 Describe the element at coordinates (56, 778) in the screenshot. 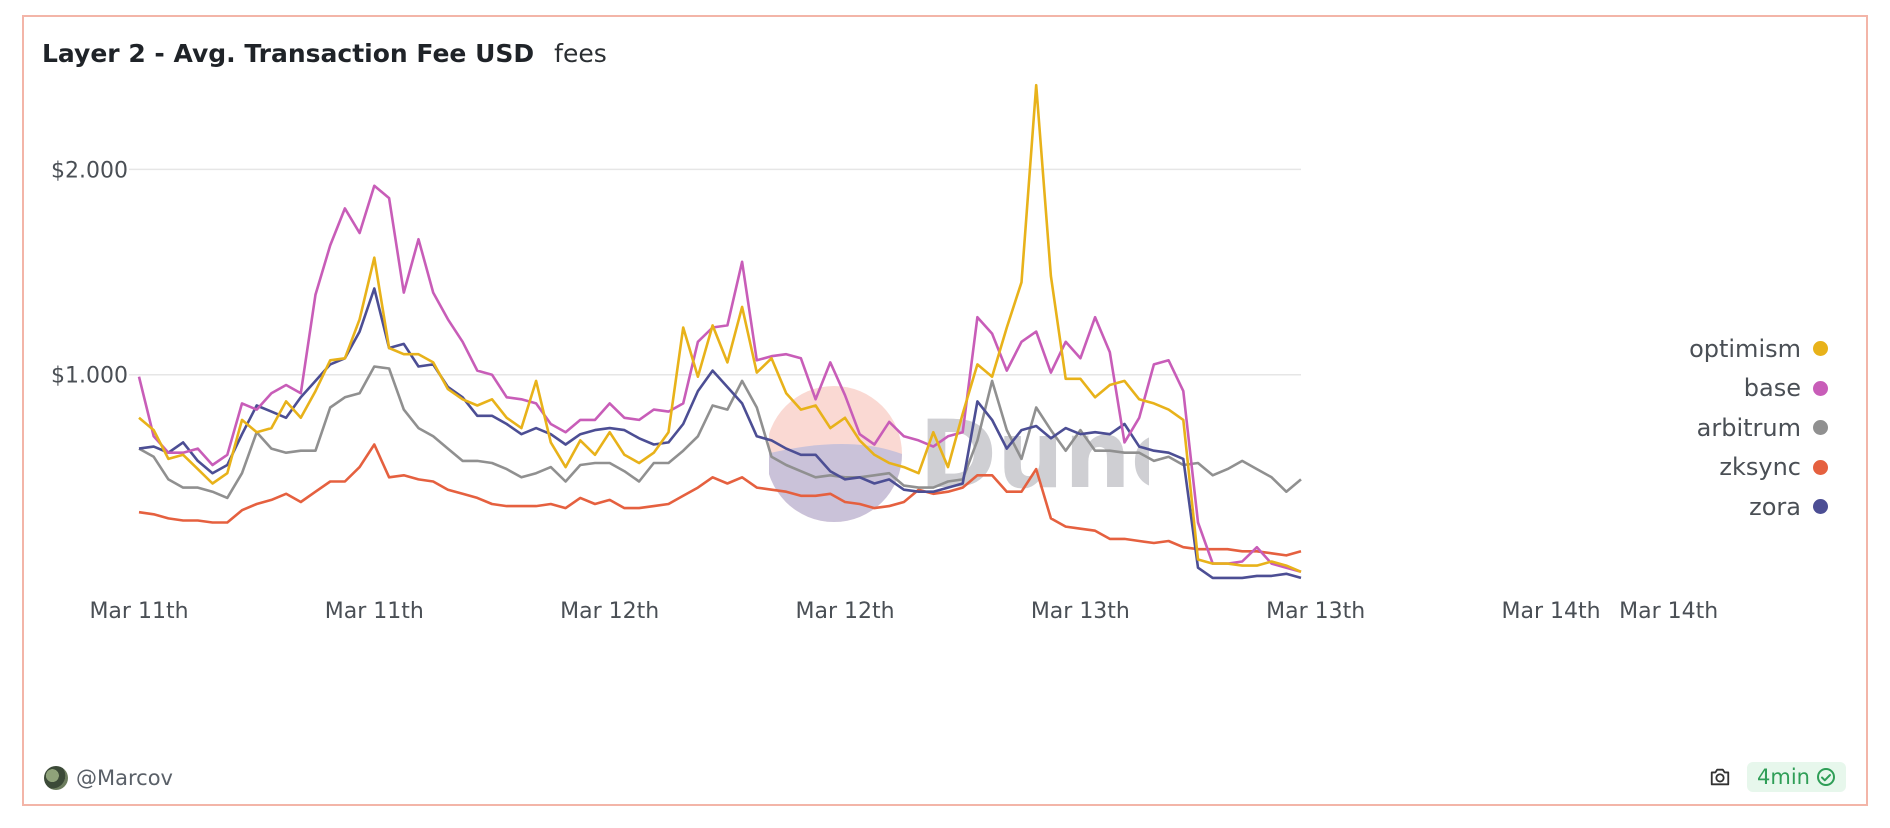

I see `avatar` at that location.